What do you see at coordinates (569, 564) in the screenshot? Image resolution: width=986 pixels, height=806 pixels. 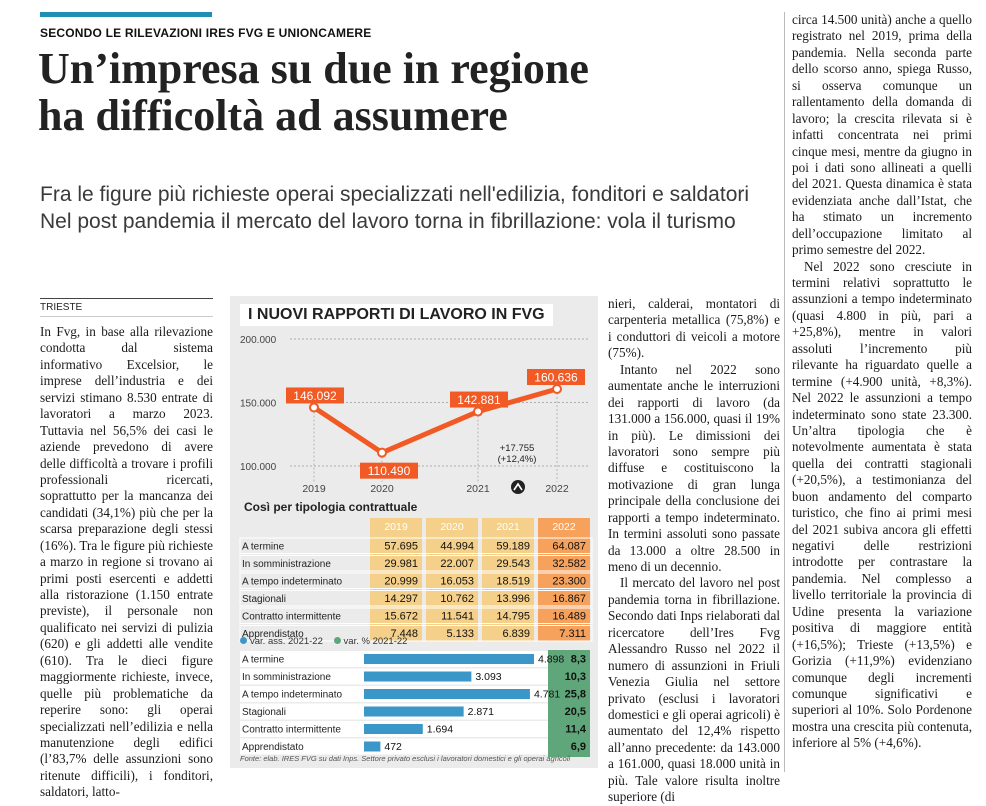 I see `table-cell: 32.582` at bounding box center [569, 564].